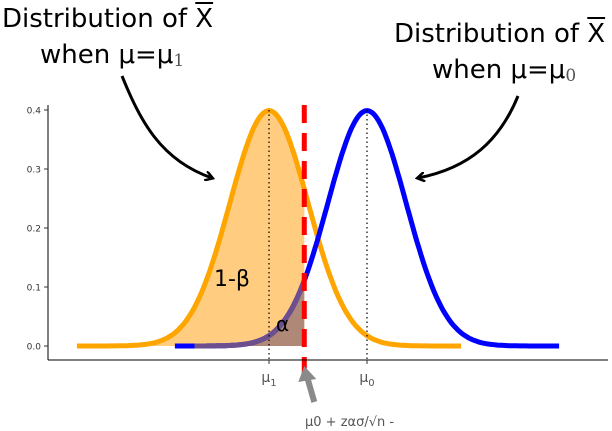 The height and width of the screenshot is (431, 612). I want to click on right-title-line1: Distribution of, so click(491, 34).